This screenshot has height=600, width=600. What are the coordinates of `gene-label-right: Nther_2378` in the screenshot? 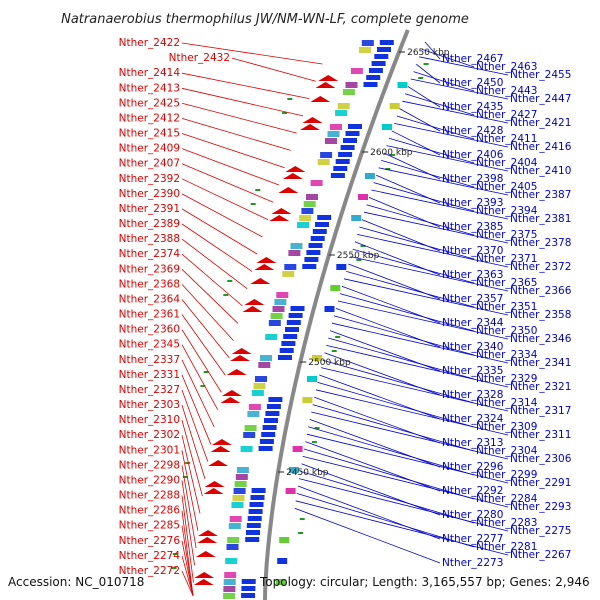 It's located at (540, 243).